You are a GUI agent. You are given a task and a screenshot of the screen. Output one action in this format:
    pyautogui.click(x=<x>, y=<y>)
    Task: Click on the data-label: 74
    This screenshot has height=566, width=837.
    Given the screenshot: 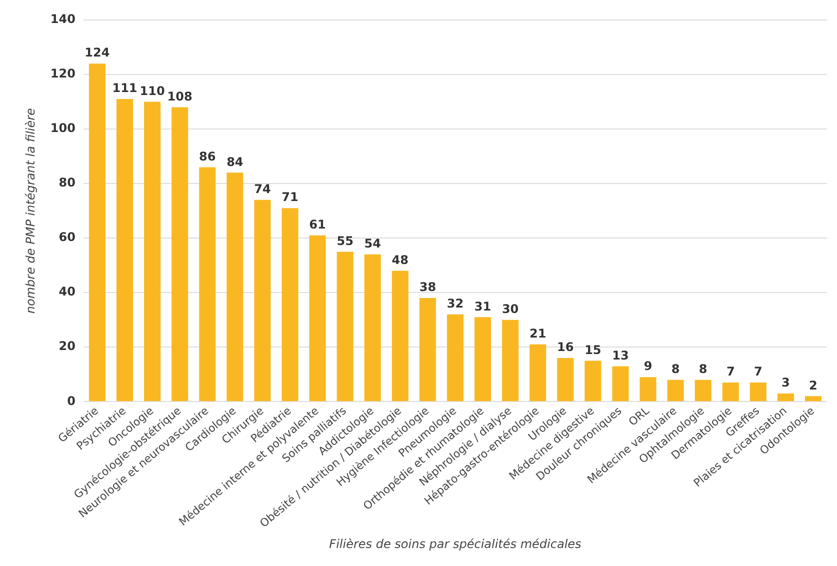 What is the action you would take?
    pyautogui.click(x=262, y=189)
    